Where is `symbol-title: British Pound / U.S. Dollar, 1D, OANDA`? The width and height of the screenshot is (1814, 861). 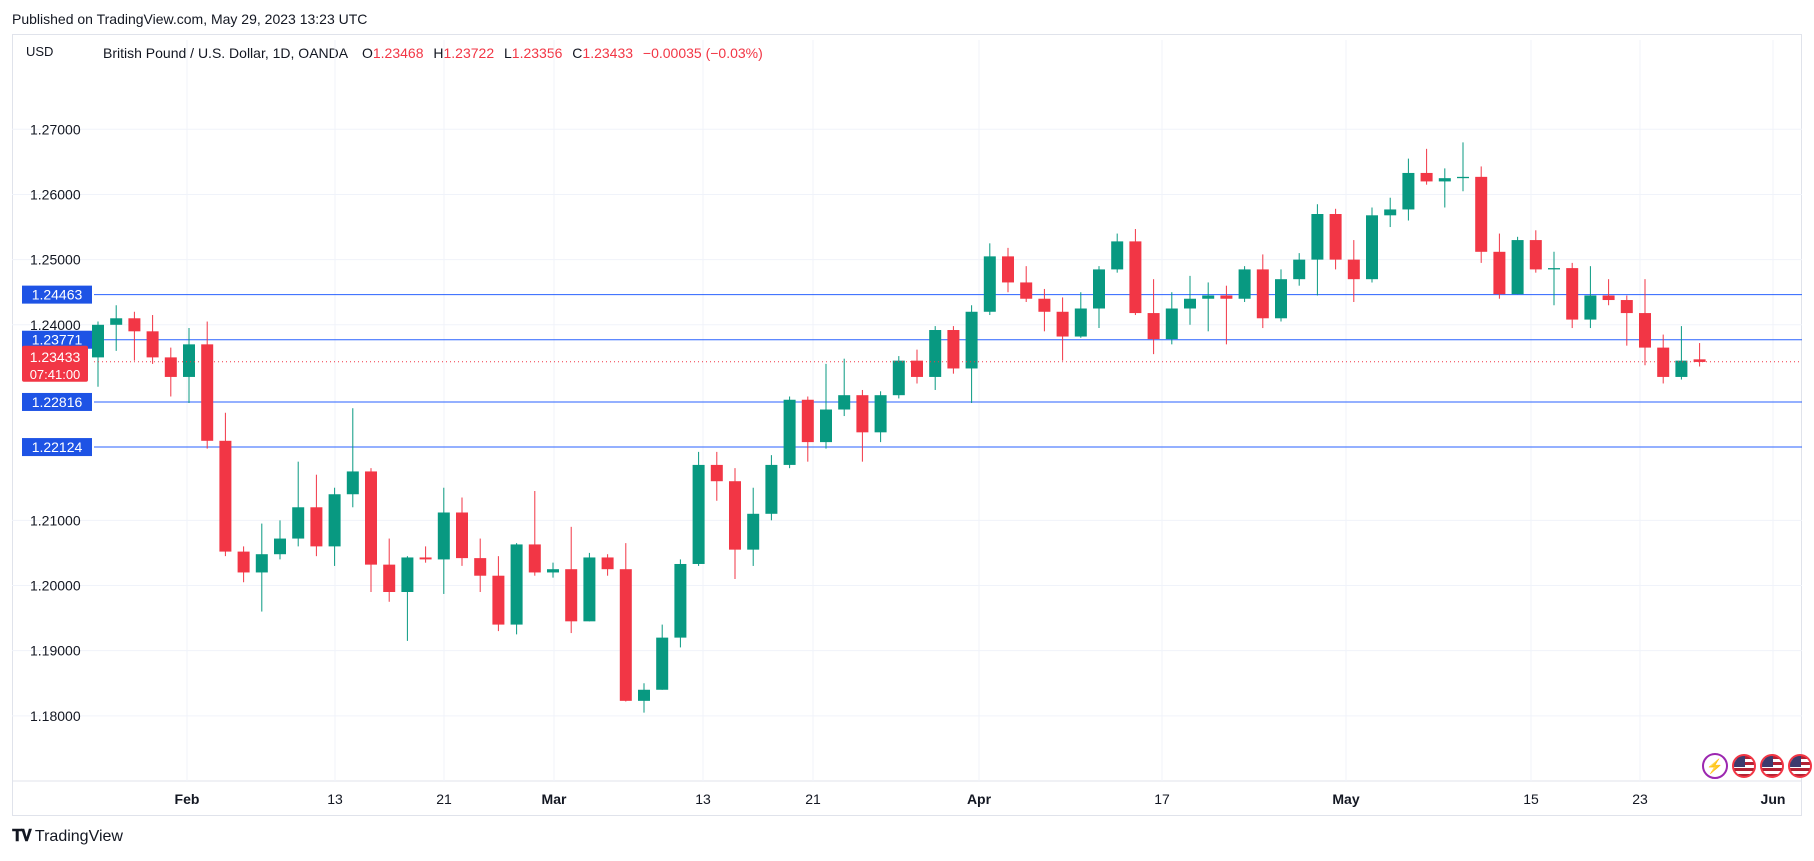 symbol-title: British Pound / U.S. Dollar, 1D, OANDA is located at coordinates (226, 53).